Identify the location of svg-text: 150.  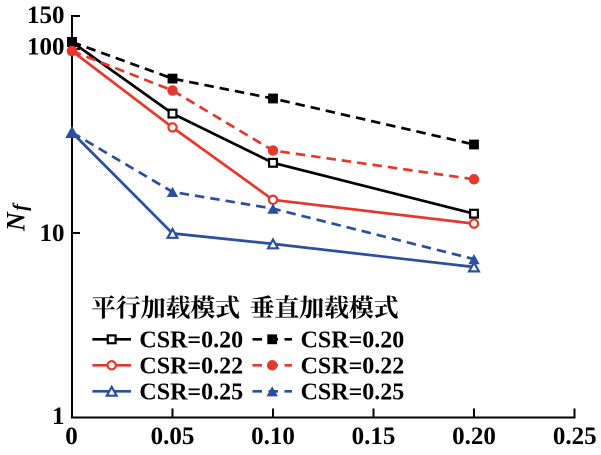
(46, 15).